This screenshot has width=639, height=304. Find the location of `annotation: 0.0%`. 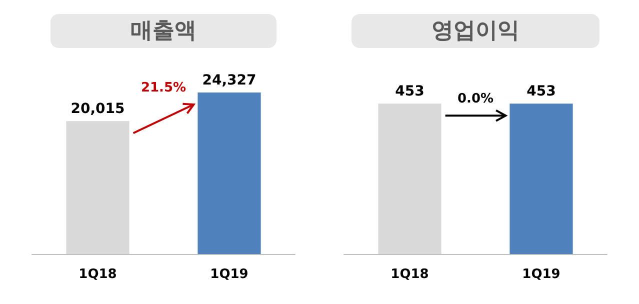

annotation: 0.0% is located at coordinates (475, 99).